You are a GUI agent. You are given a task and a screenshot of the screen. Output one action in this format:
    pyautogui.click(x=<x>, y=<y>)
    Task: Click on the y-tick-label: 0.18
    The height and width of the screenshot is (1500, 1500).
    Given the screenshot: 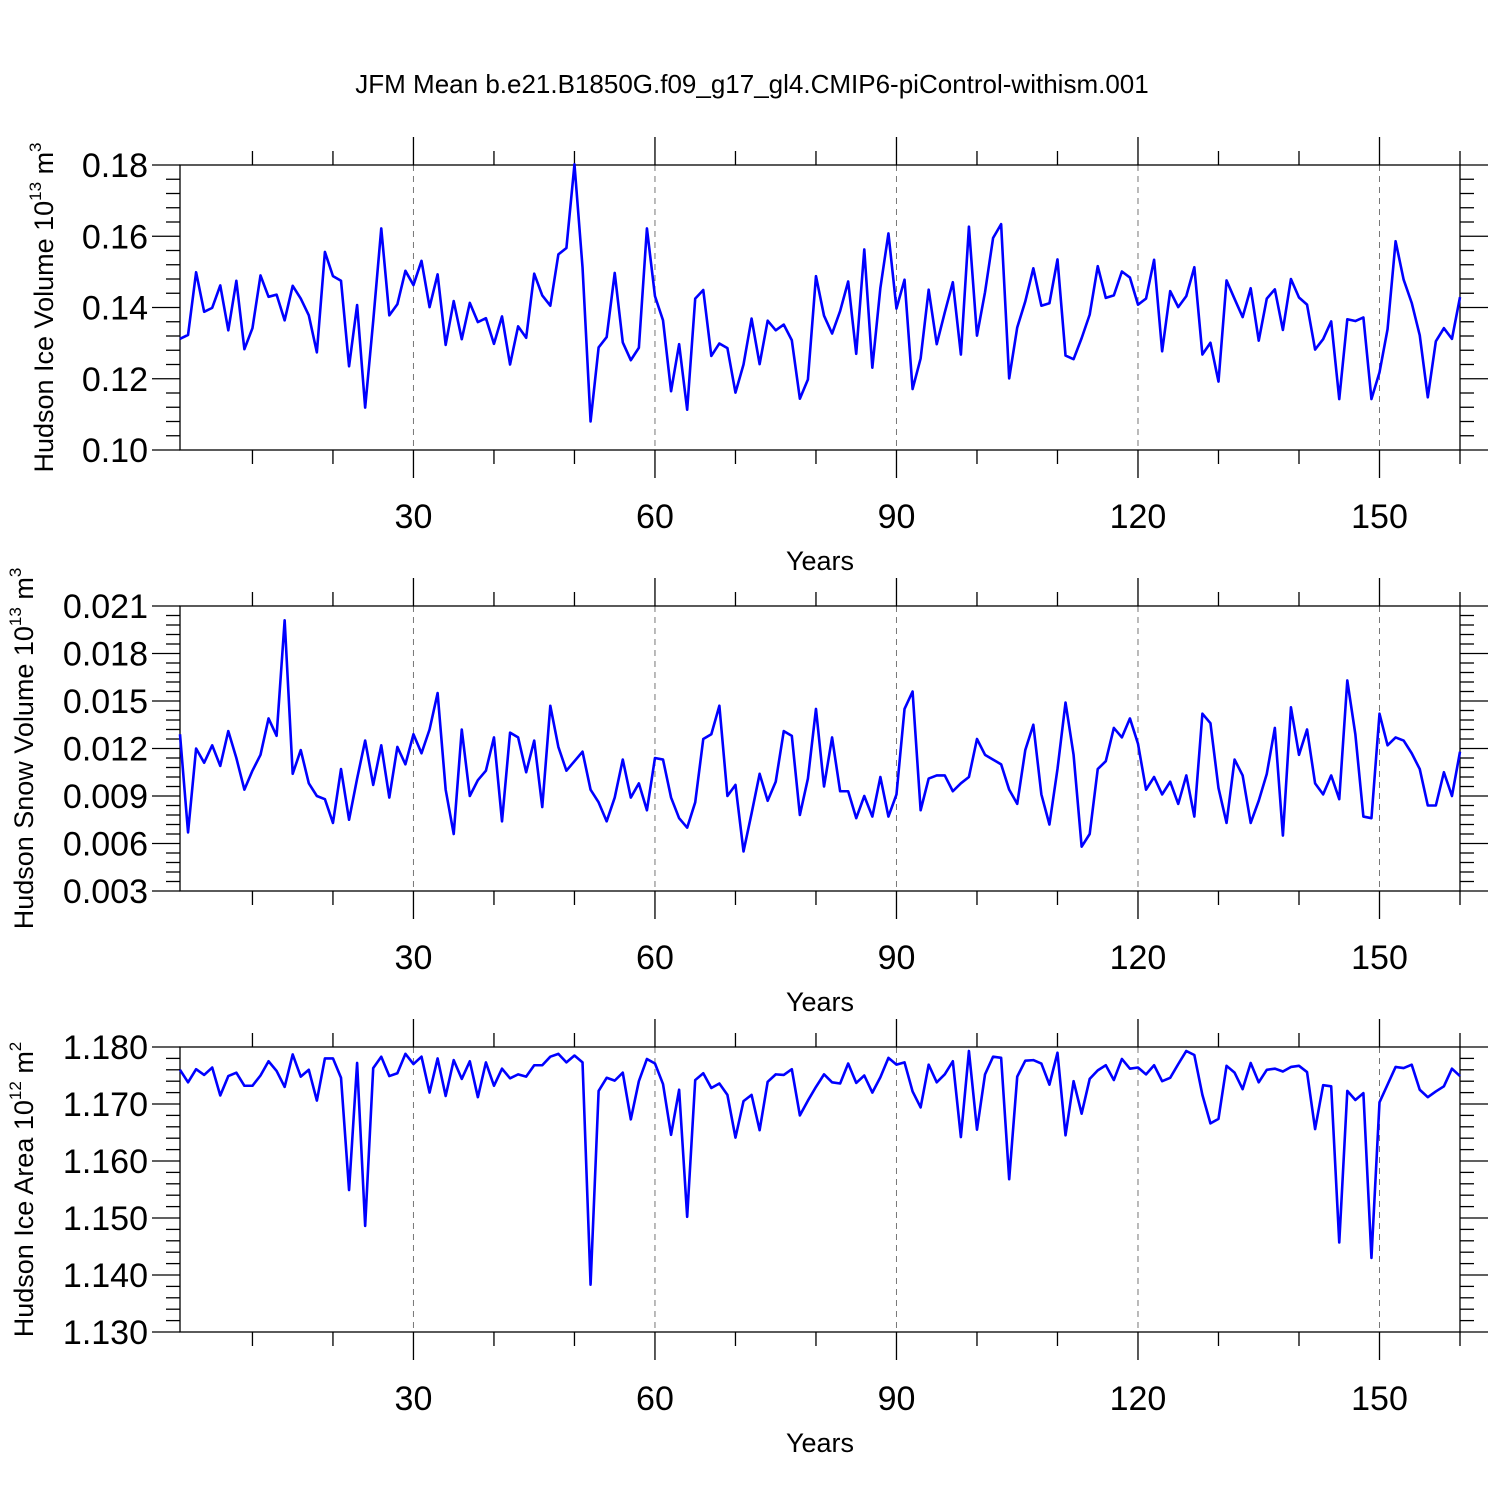 What is the action you would take?
    pyautogui.click(x=115, y=166)
    